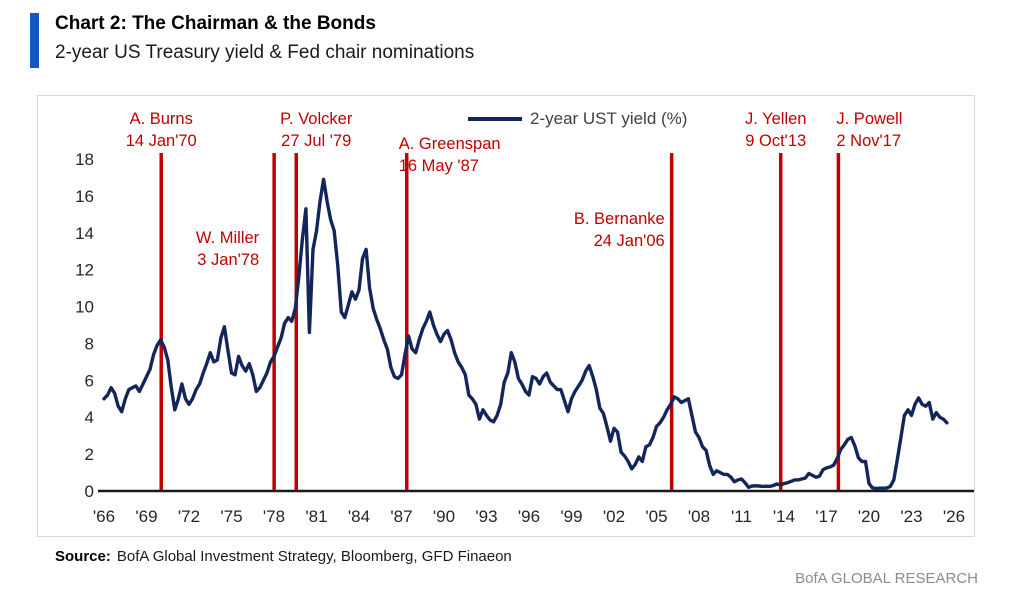 The image size is (1018, 605). Describe the element at coordinates (161, 130) in the screenshot. I see `event-label-a-burns: A. Burns 14 Jan'70` at that location.